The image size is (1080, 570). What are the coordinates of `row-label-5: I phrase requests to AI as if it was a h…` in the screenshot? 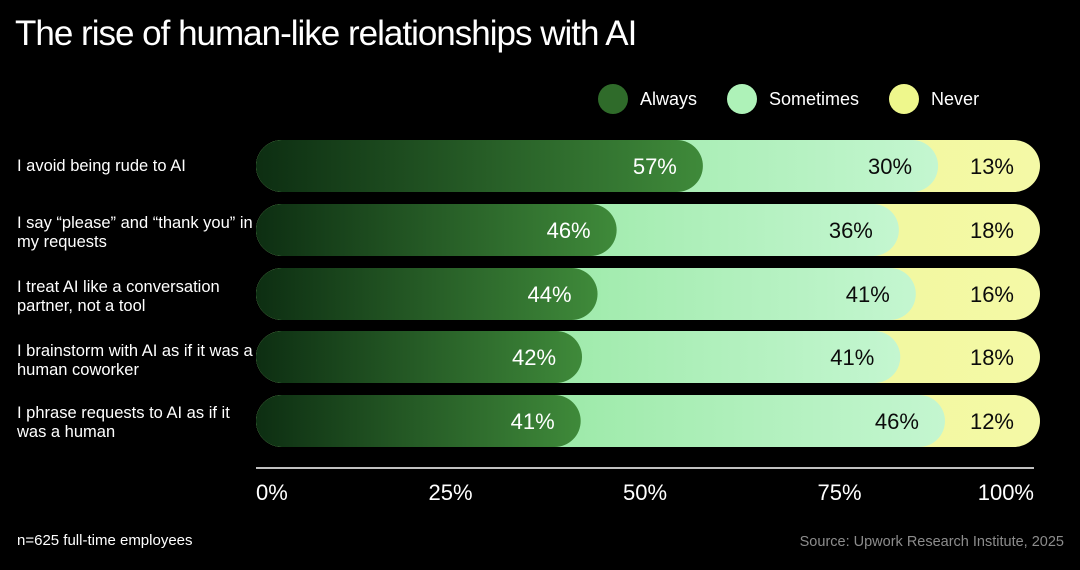 It's located at (123, 422).